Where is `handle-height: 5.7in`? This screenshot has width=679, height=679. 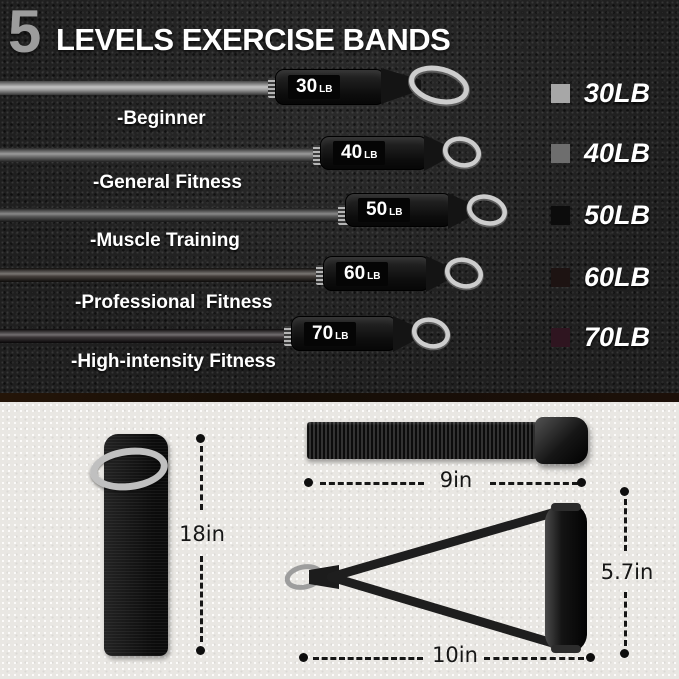 handle-height: 5.7in is located at coordinates (627, 572).